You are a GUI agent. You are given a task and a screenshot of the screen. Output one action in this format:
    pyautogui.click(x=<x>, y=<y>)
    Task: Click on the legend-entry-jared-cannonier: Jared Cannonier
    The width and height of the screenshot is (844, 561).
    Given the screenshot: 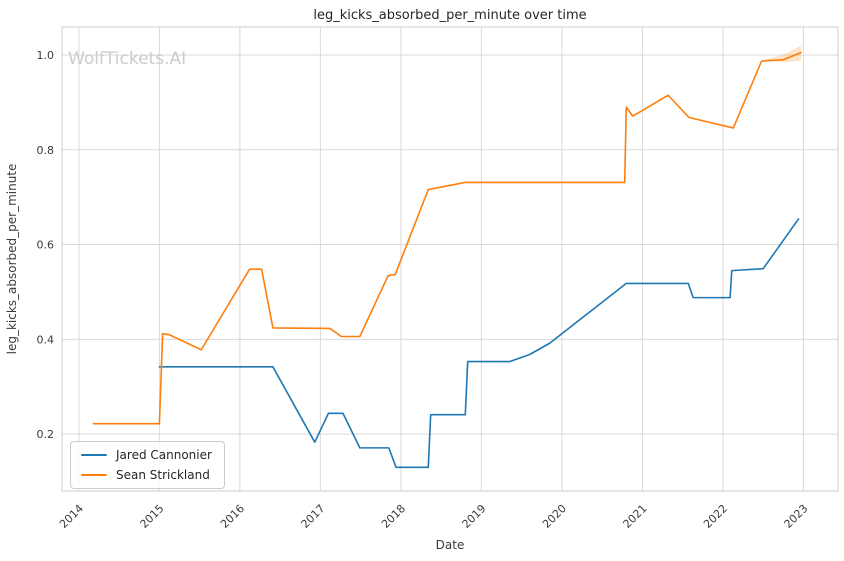 What is the action you would take?
    pyautogui.click(x=146, y=455)
    